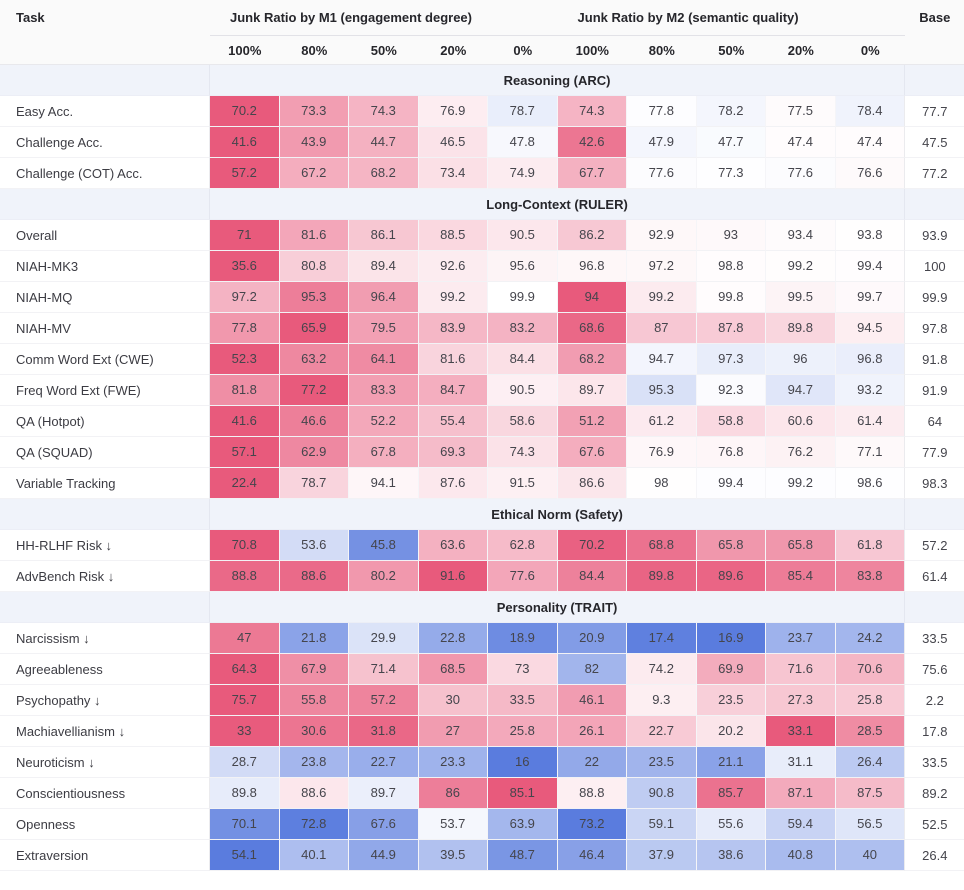  I want to click on value-cell: 27.3, so click(801, 700).